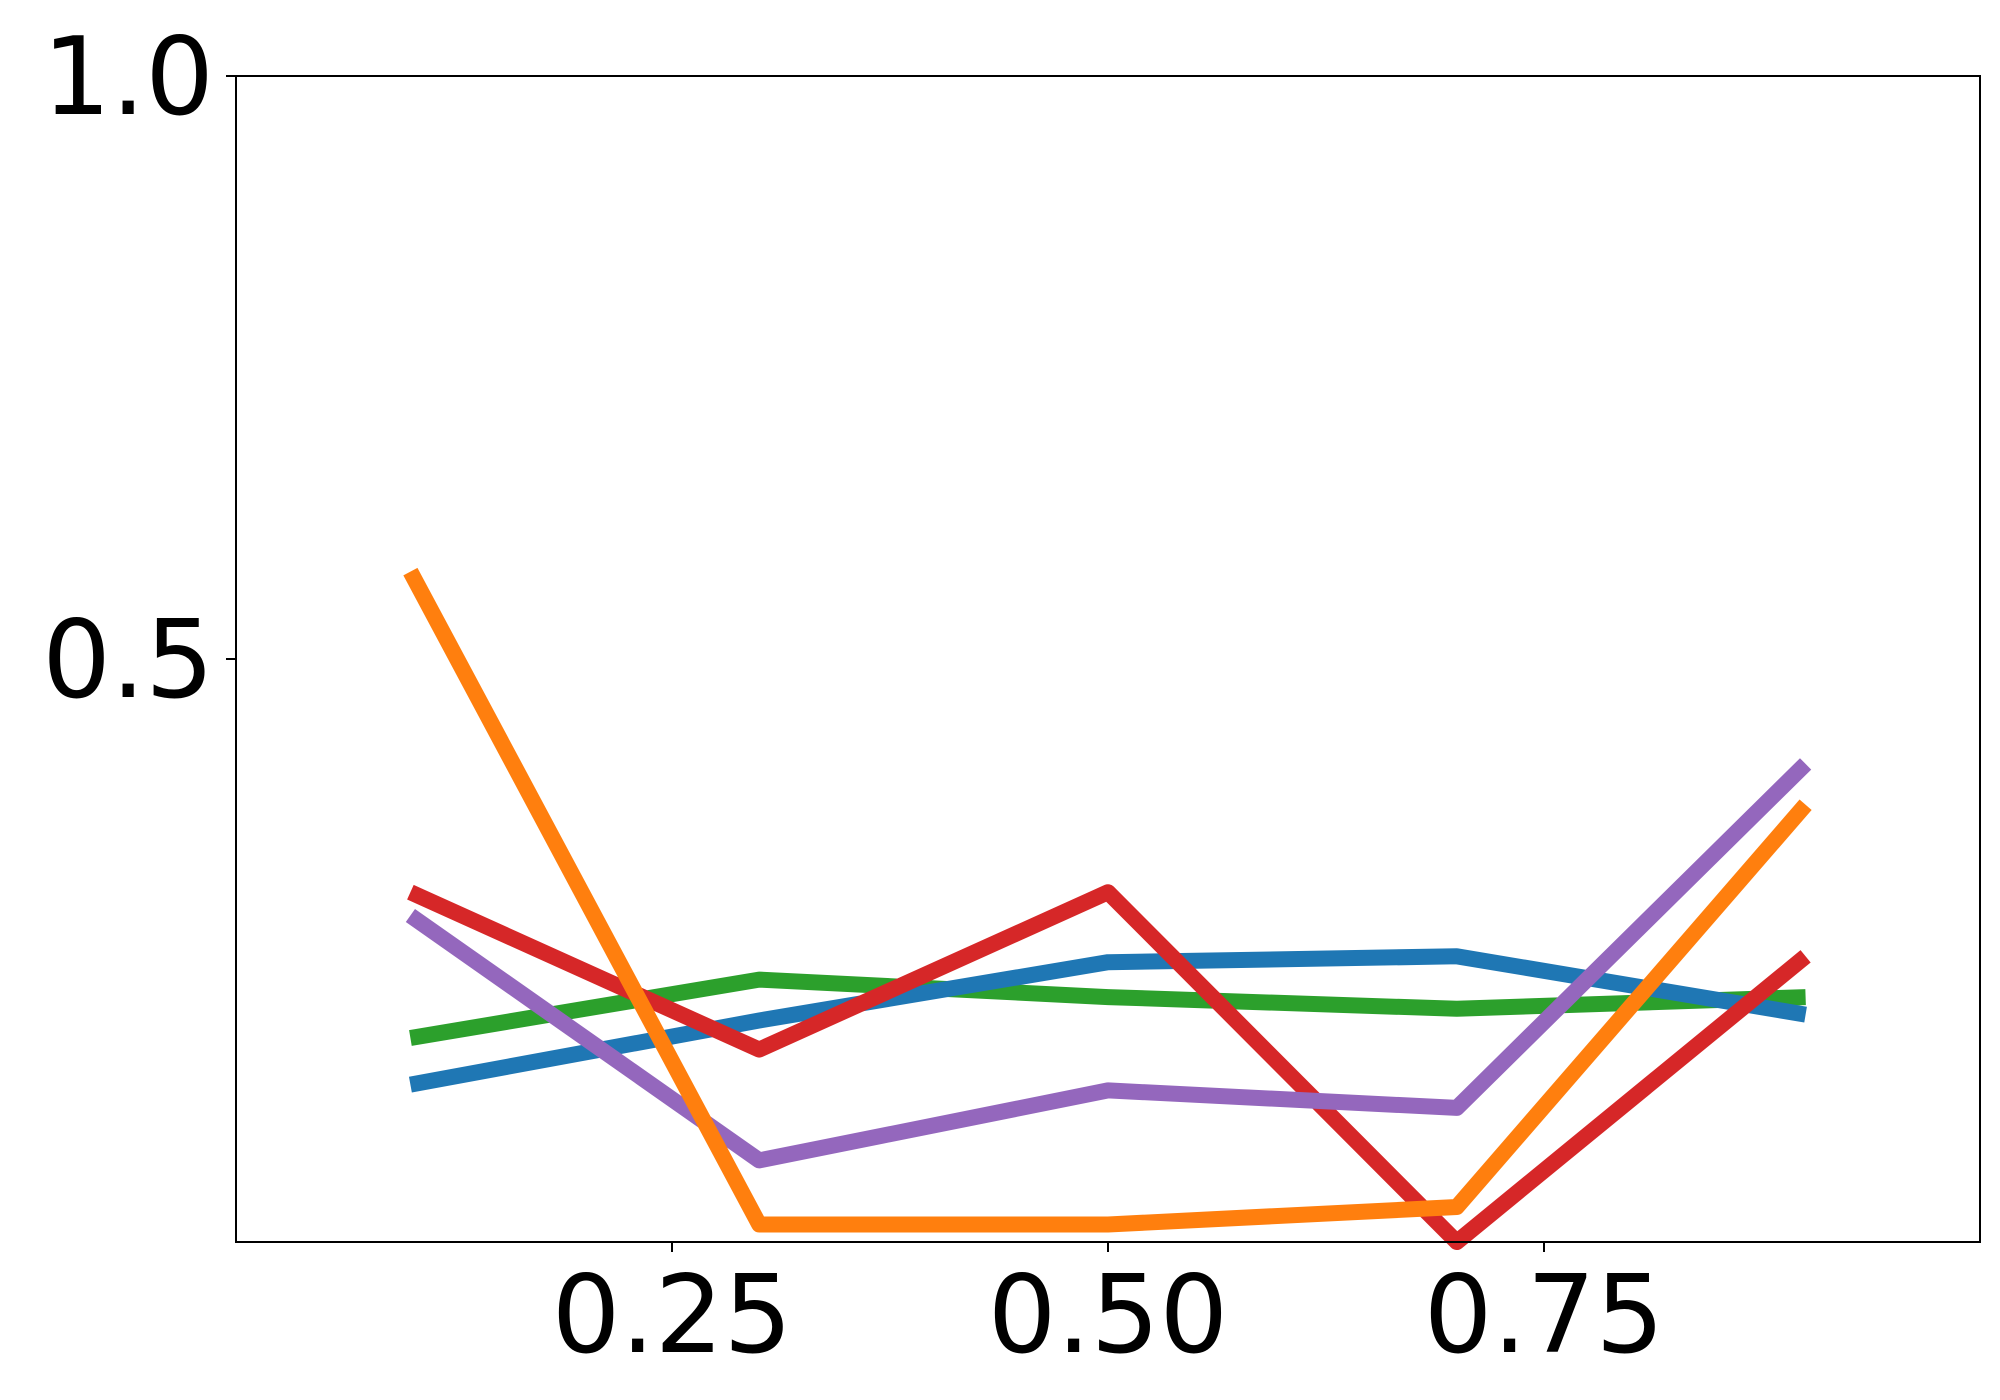  What do you see at coordinates (1108, 1315) in the screenshot?
I see `x-tick-label-2: 0.50` at bounding box center [1108, 1315].